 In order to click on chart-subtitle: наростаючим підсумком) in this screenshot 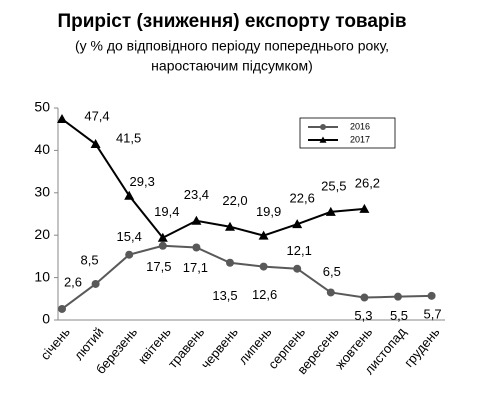, I will do `click(232, 66)`.